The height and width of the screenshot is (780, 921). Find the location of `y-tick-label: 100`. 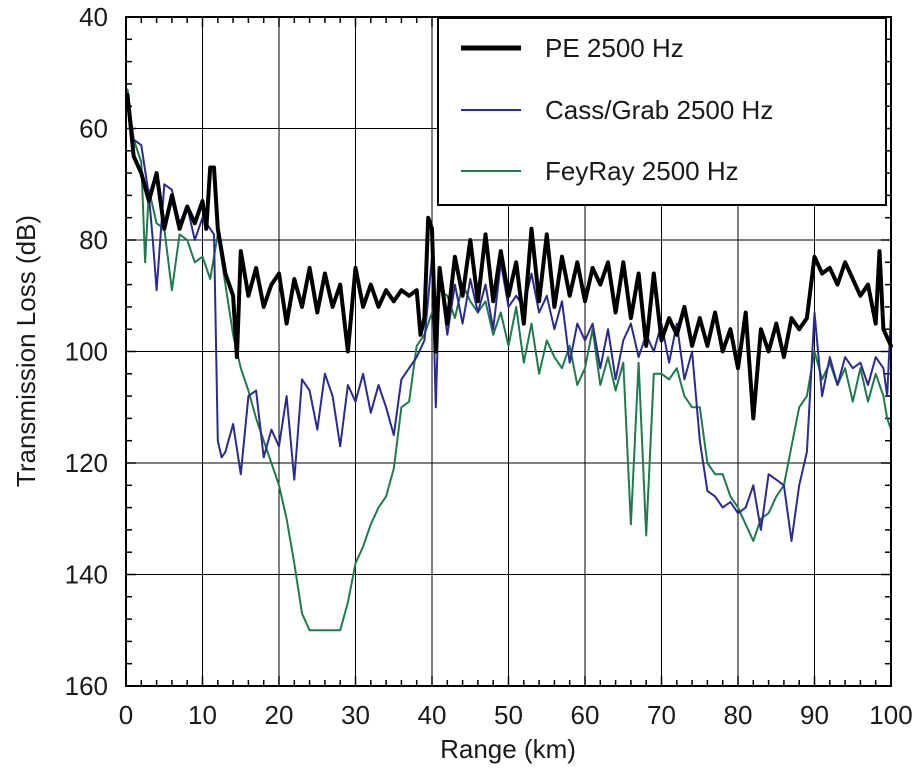

y-tick-label: 100 is located at coordinates (86, 352).